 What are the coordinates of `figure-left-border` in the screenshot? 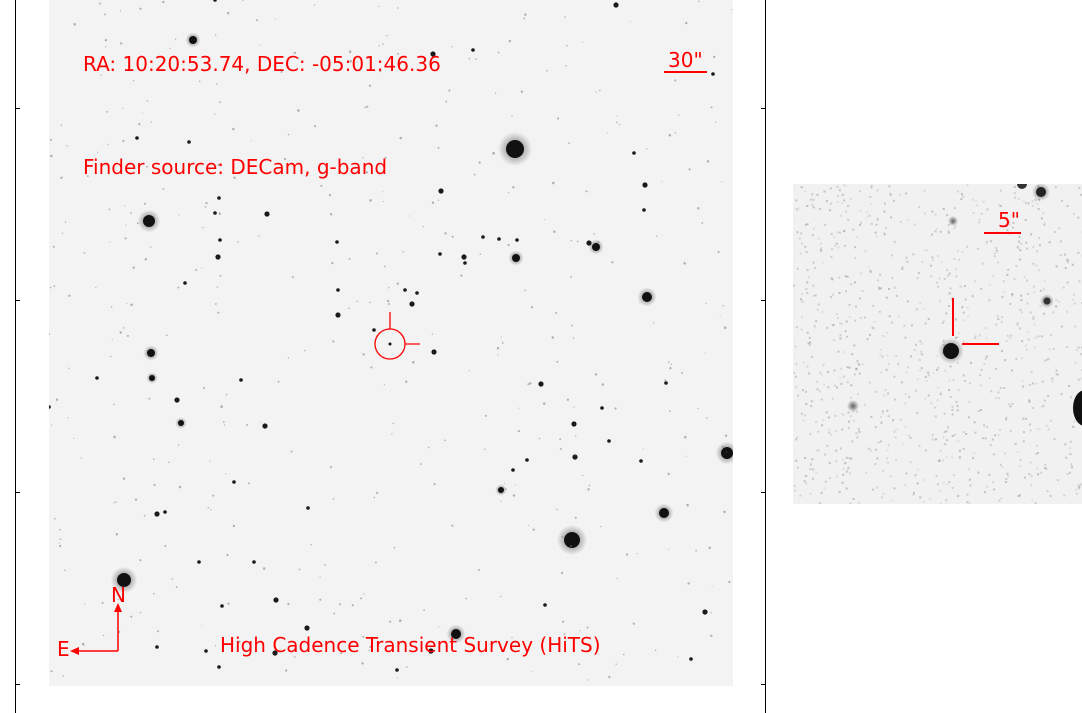 It's located at (15, 356).